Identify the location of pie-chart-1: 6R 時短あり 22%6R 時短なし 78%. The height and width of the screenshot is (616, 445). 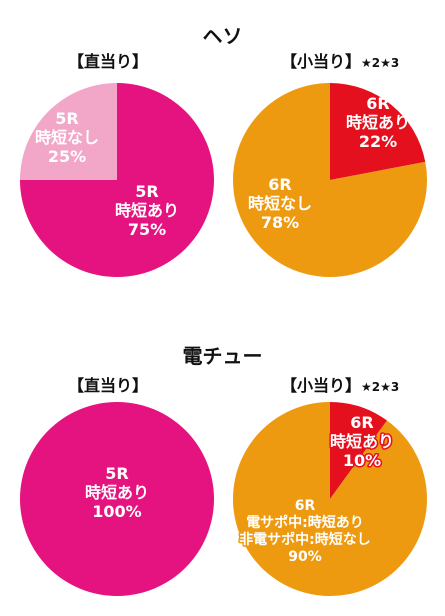
(329, 180).